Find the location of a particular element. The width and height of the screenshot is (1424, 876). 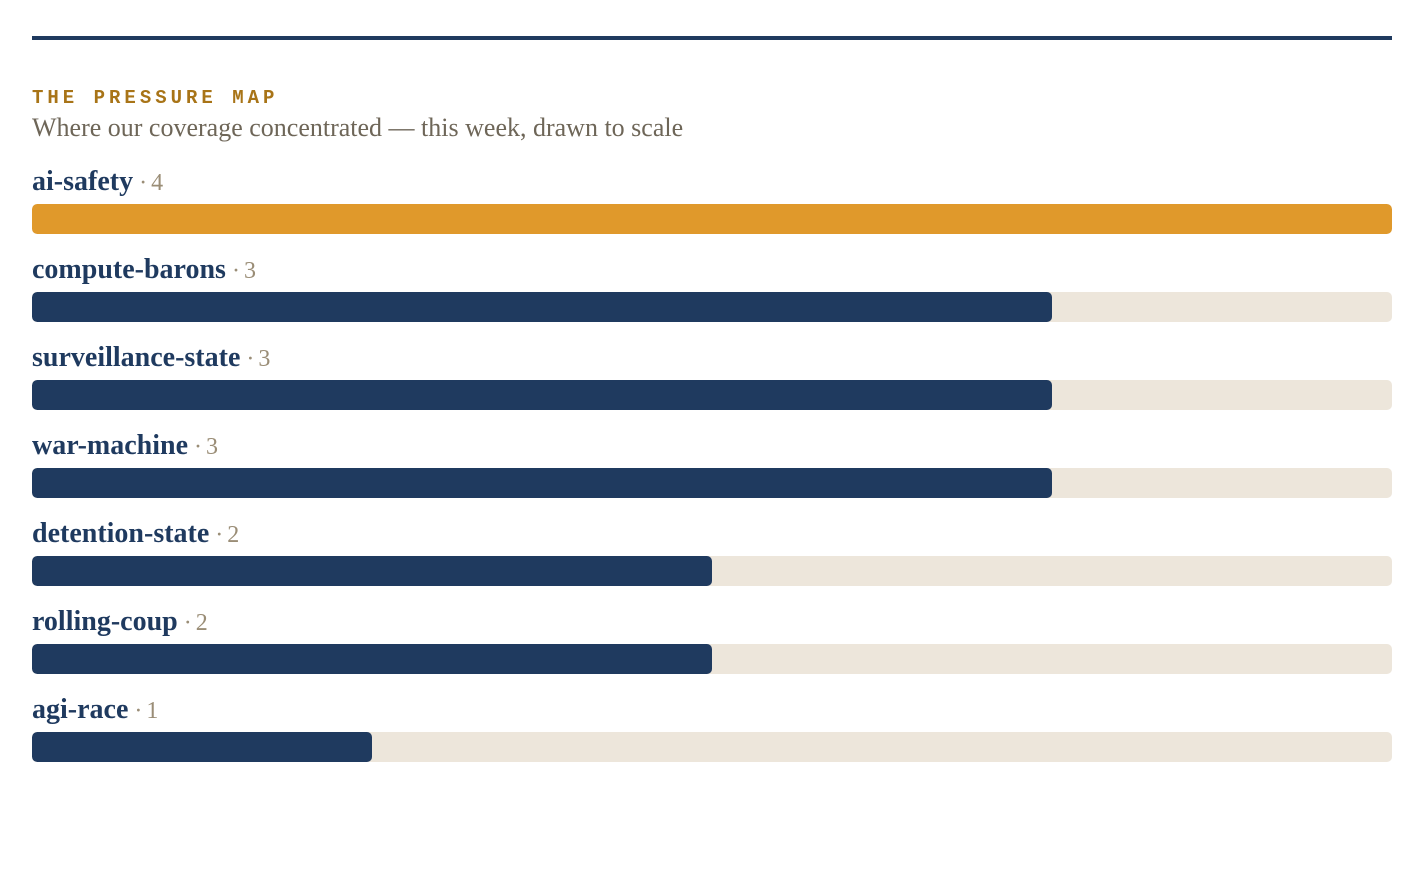

bar-label: rolling-coup · 2 is located at coordinates (712, 622).